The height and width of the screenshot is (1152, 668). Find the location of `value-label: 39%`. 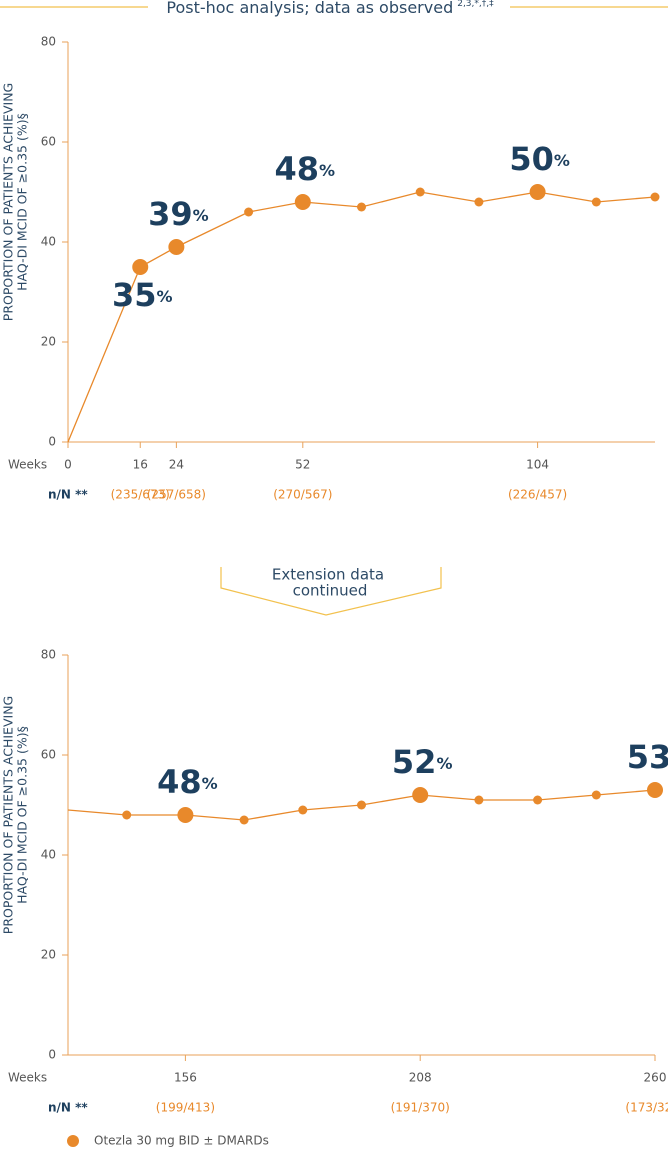

value-label: 39% is located at coordinates (178, 214).